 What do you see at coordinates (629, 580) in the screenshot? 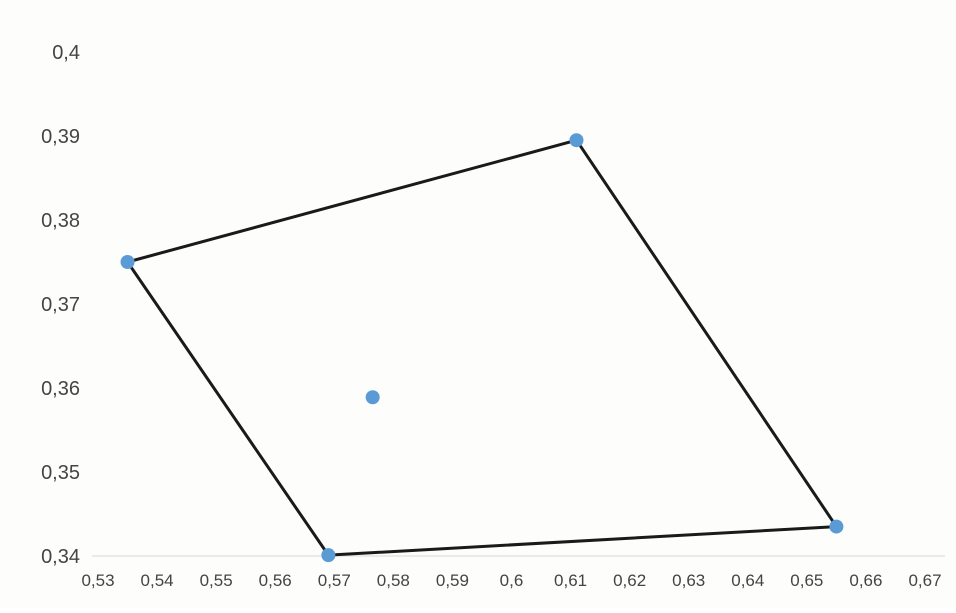
I see `x-tick-label: 0,62` at bounding box center [629, 580].